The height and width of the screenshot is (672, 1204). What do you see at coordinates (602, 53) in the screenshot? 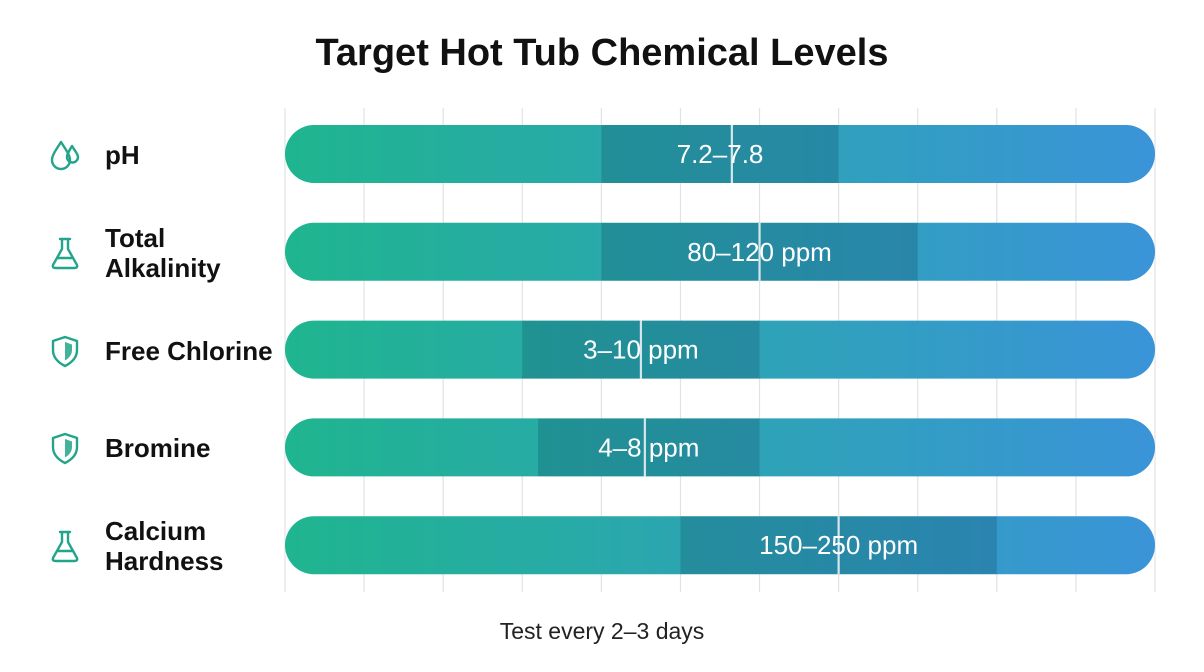
I see `chart-title: Target Hot Tub Chemical Levels` at bounding box center [602, 53].